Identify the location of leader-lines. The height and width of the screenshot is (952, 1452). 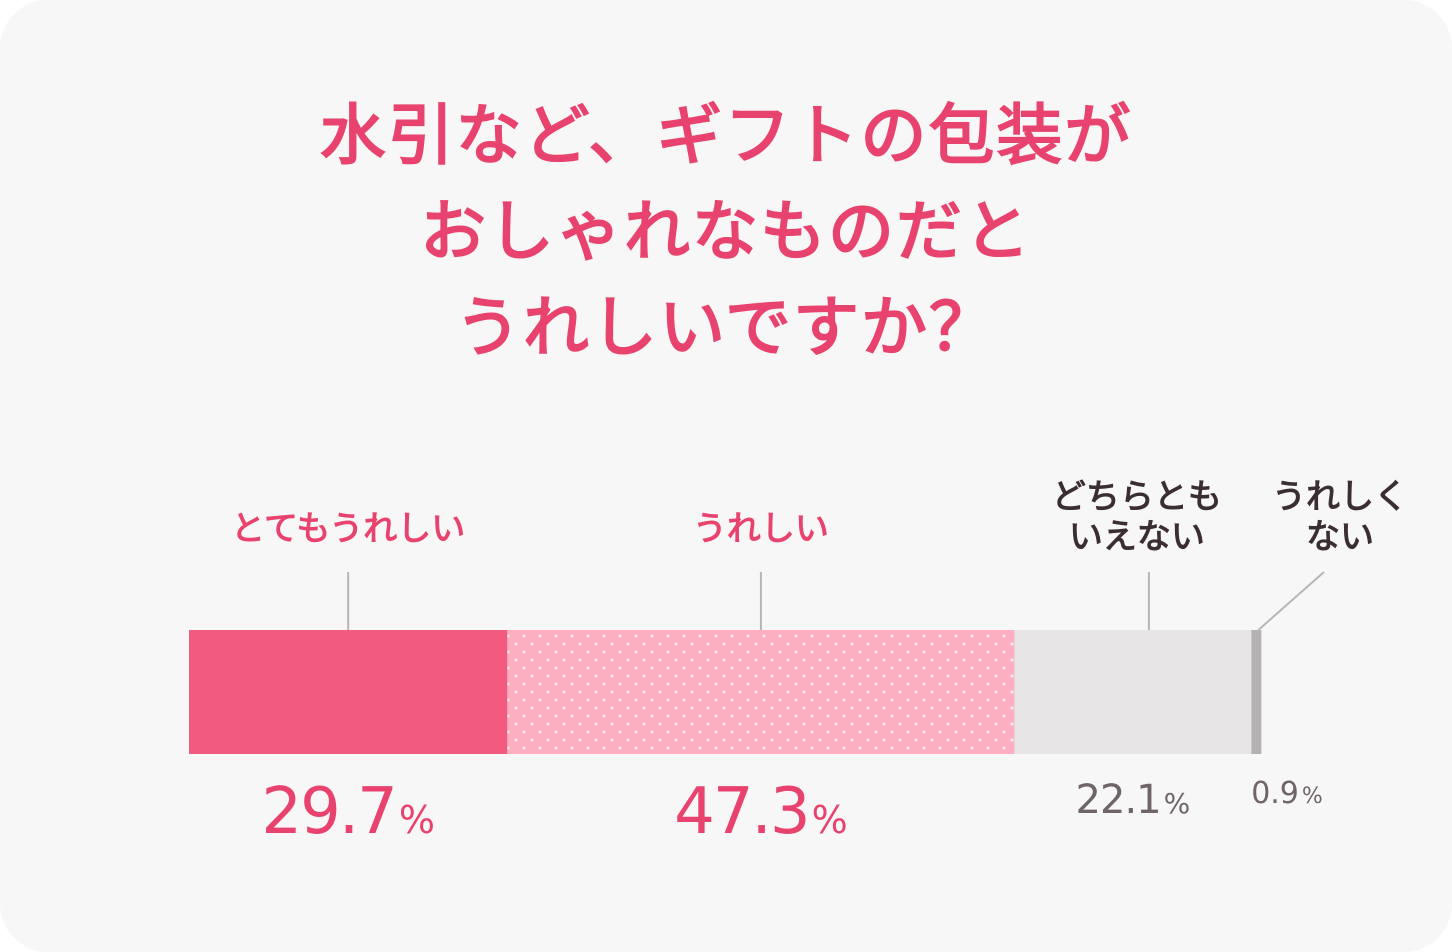
(836, 601).